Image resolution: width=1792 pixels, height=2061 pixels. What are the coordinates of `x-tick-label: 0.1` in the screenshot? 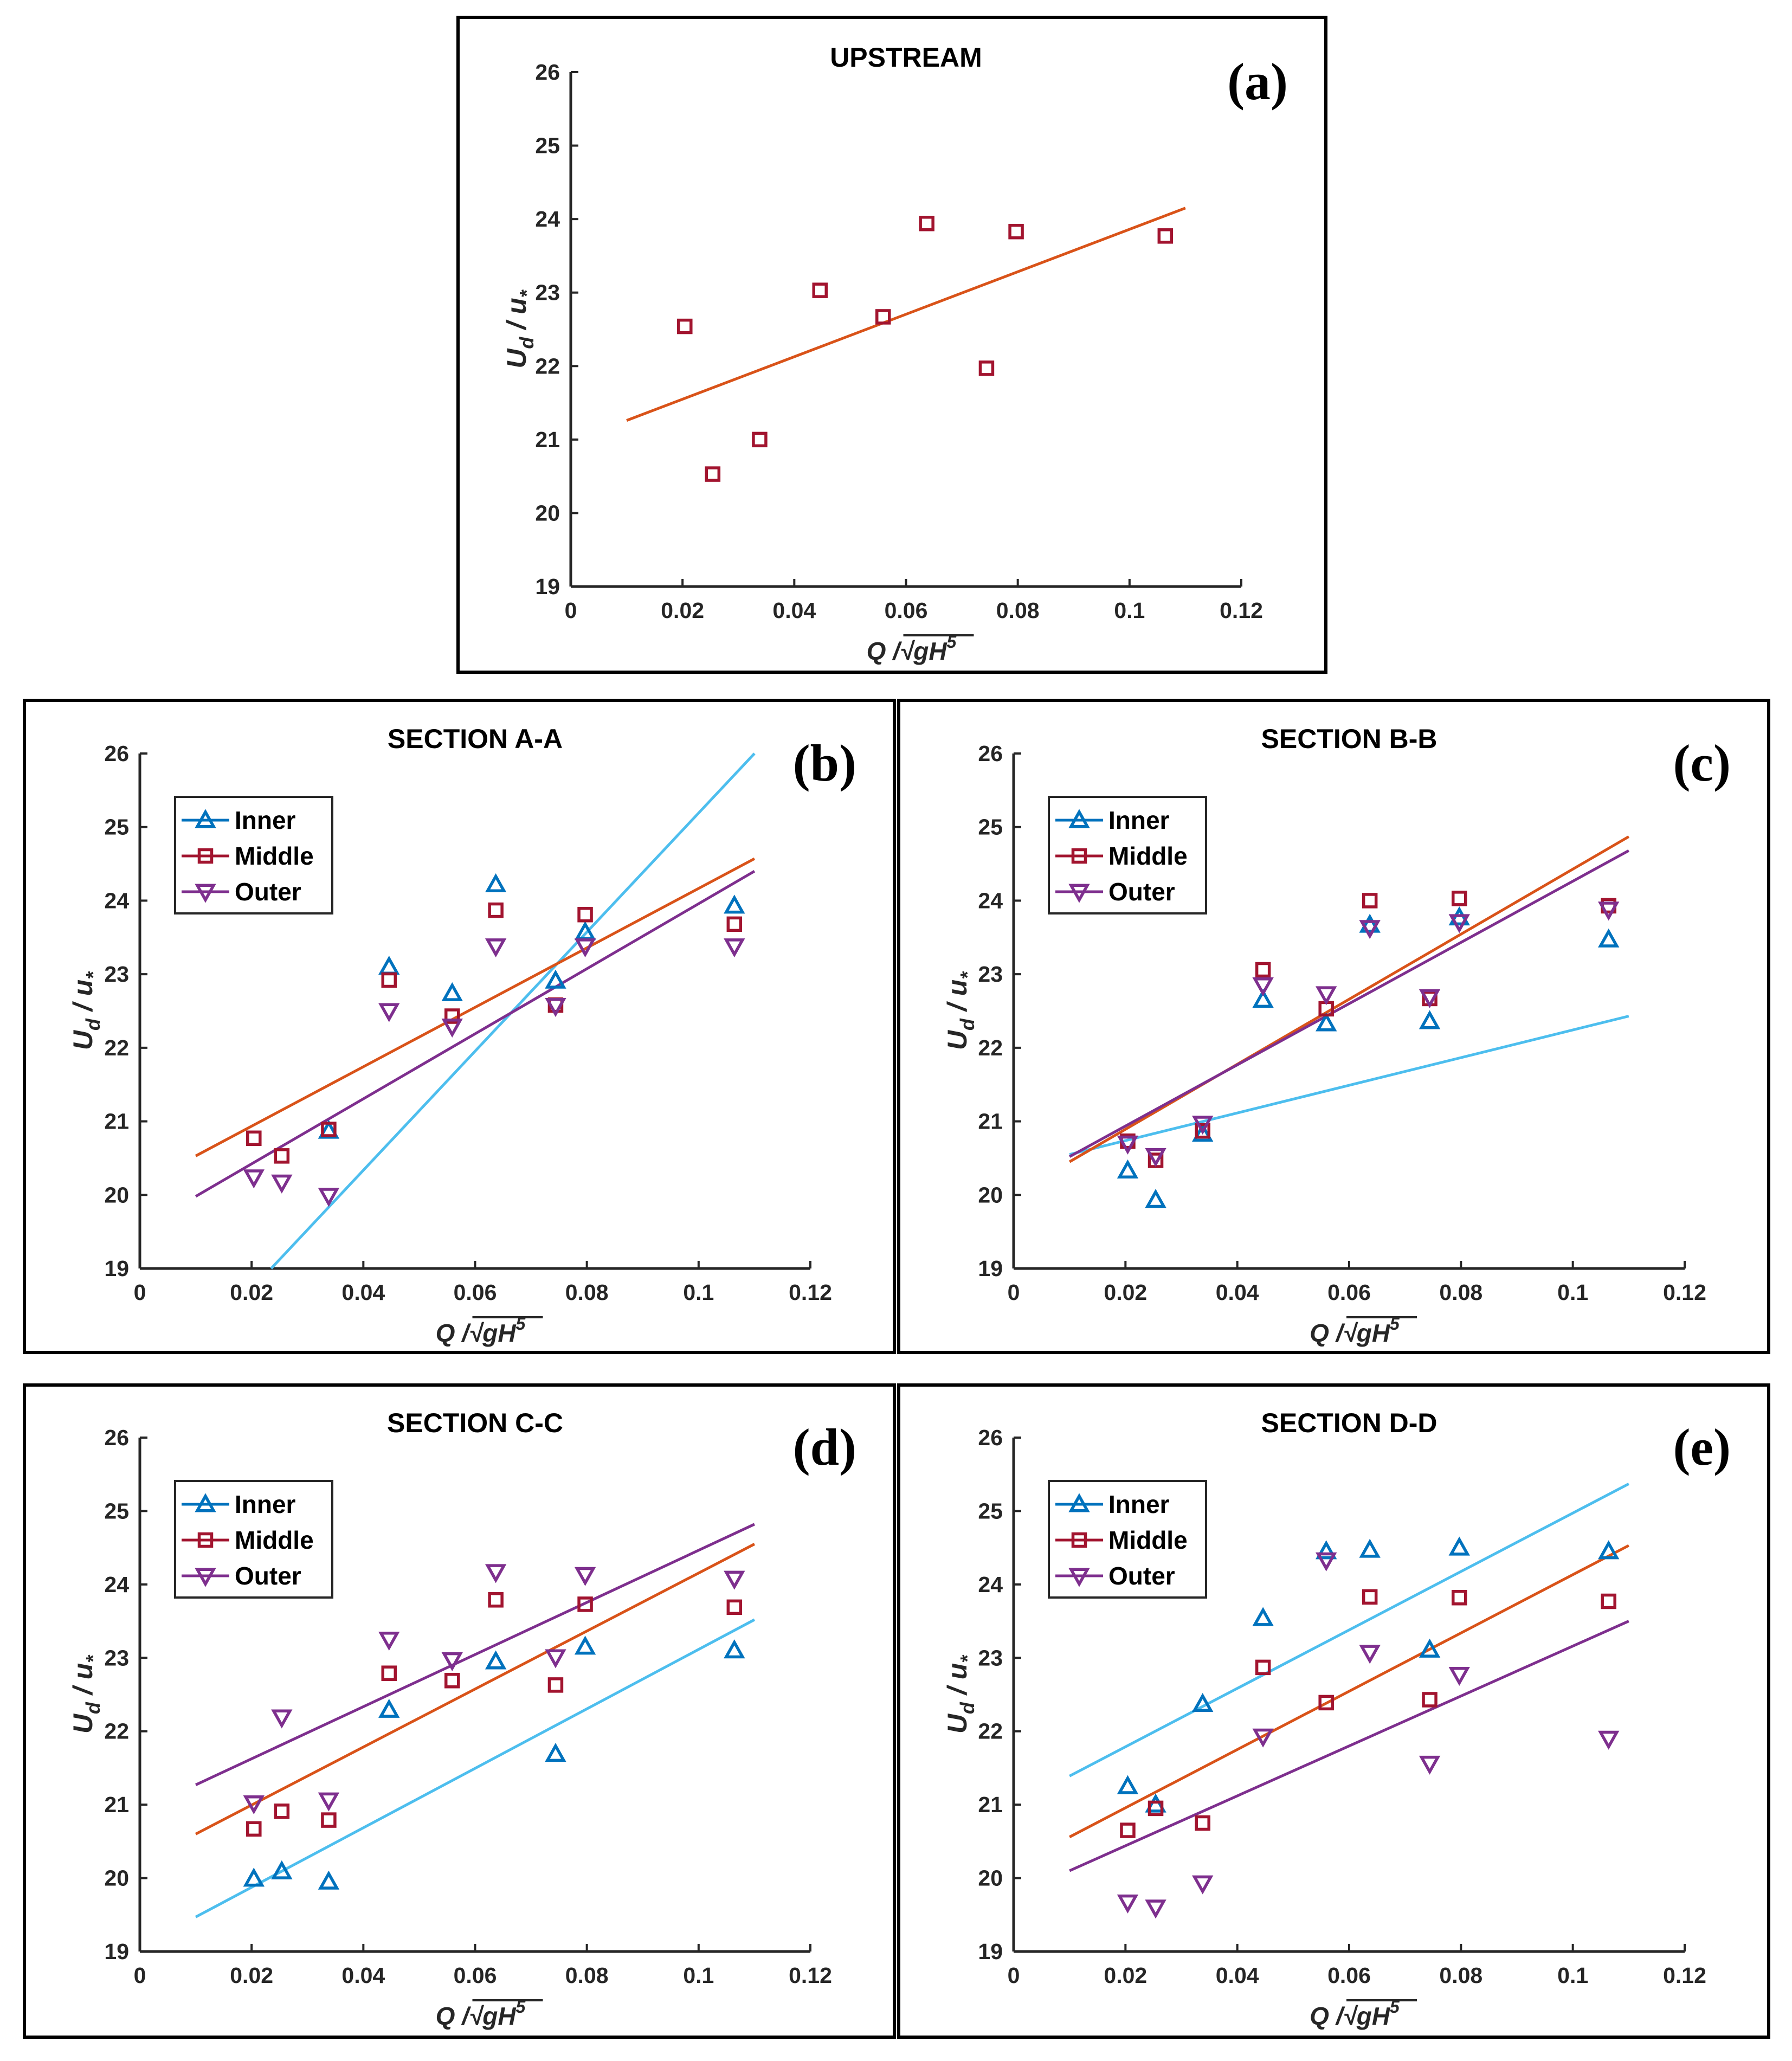 It's located at (698, 1293).